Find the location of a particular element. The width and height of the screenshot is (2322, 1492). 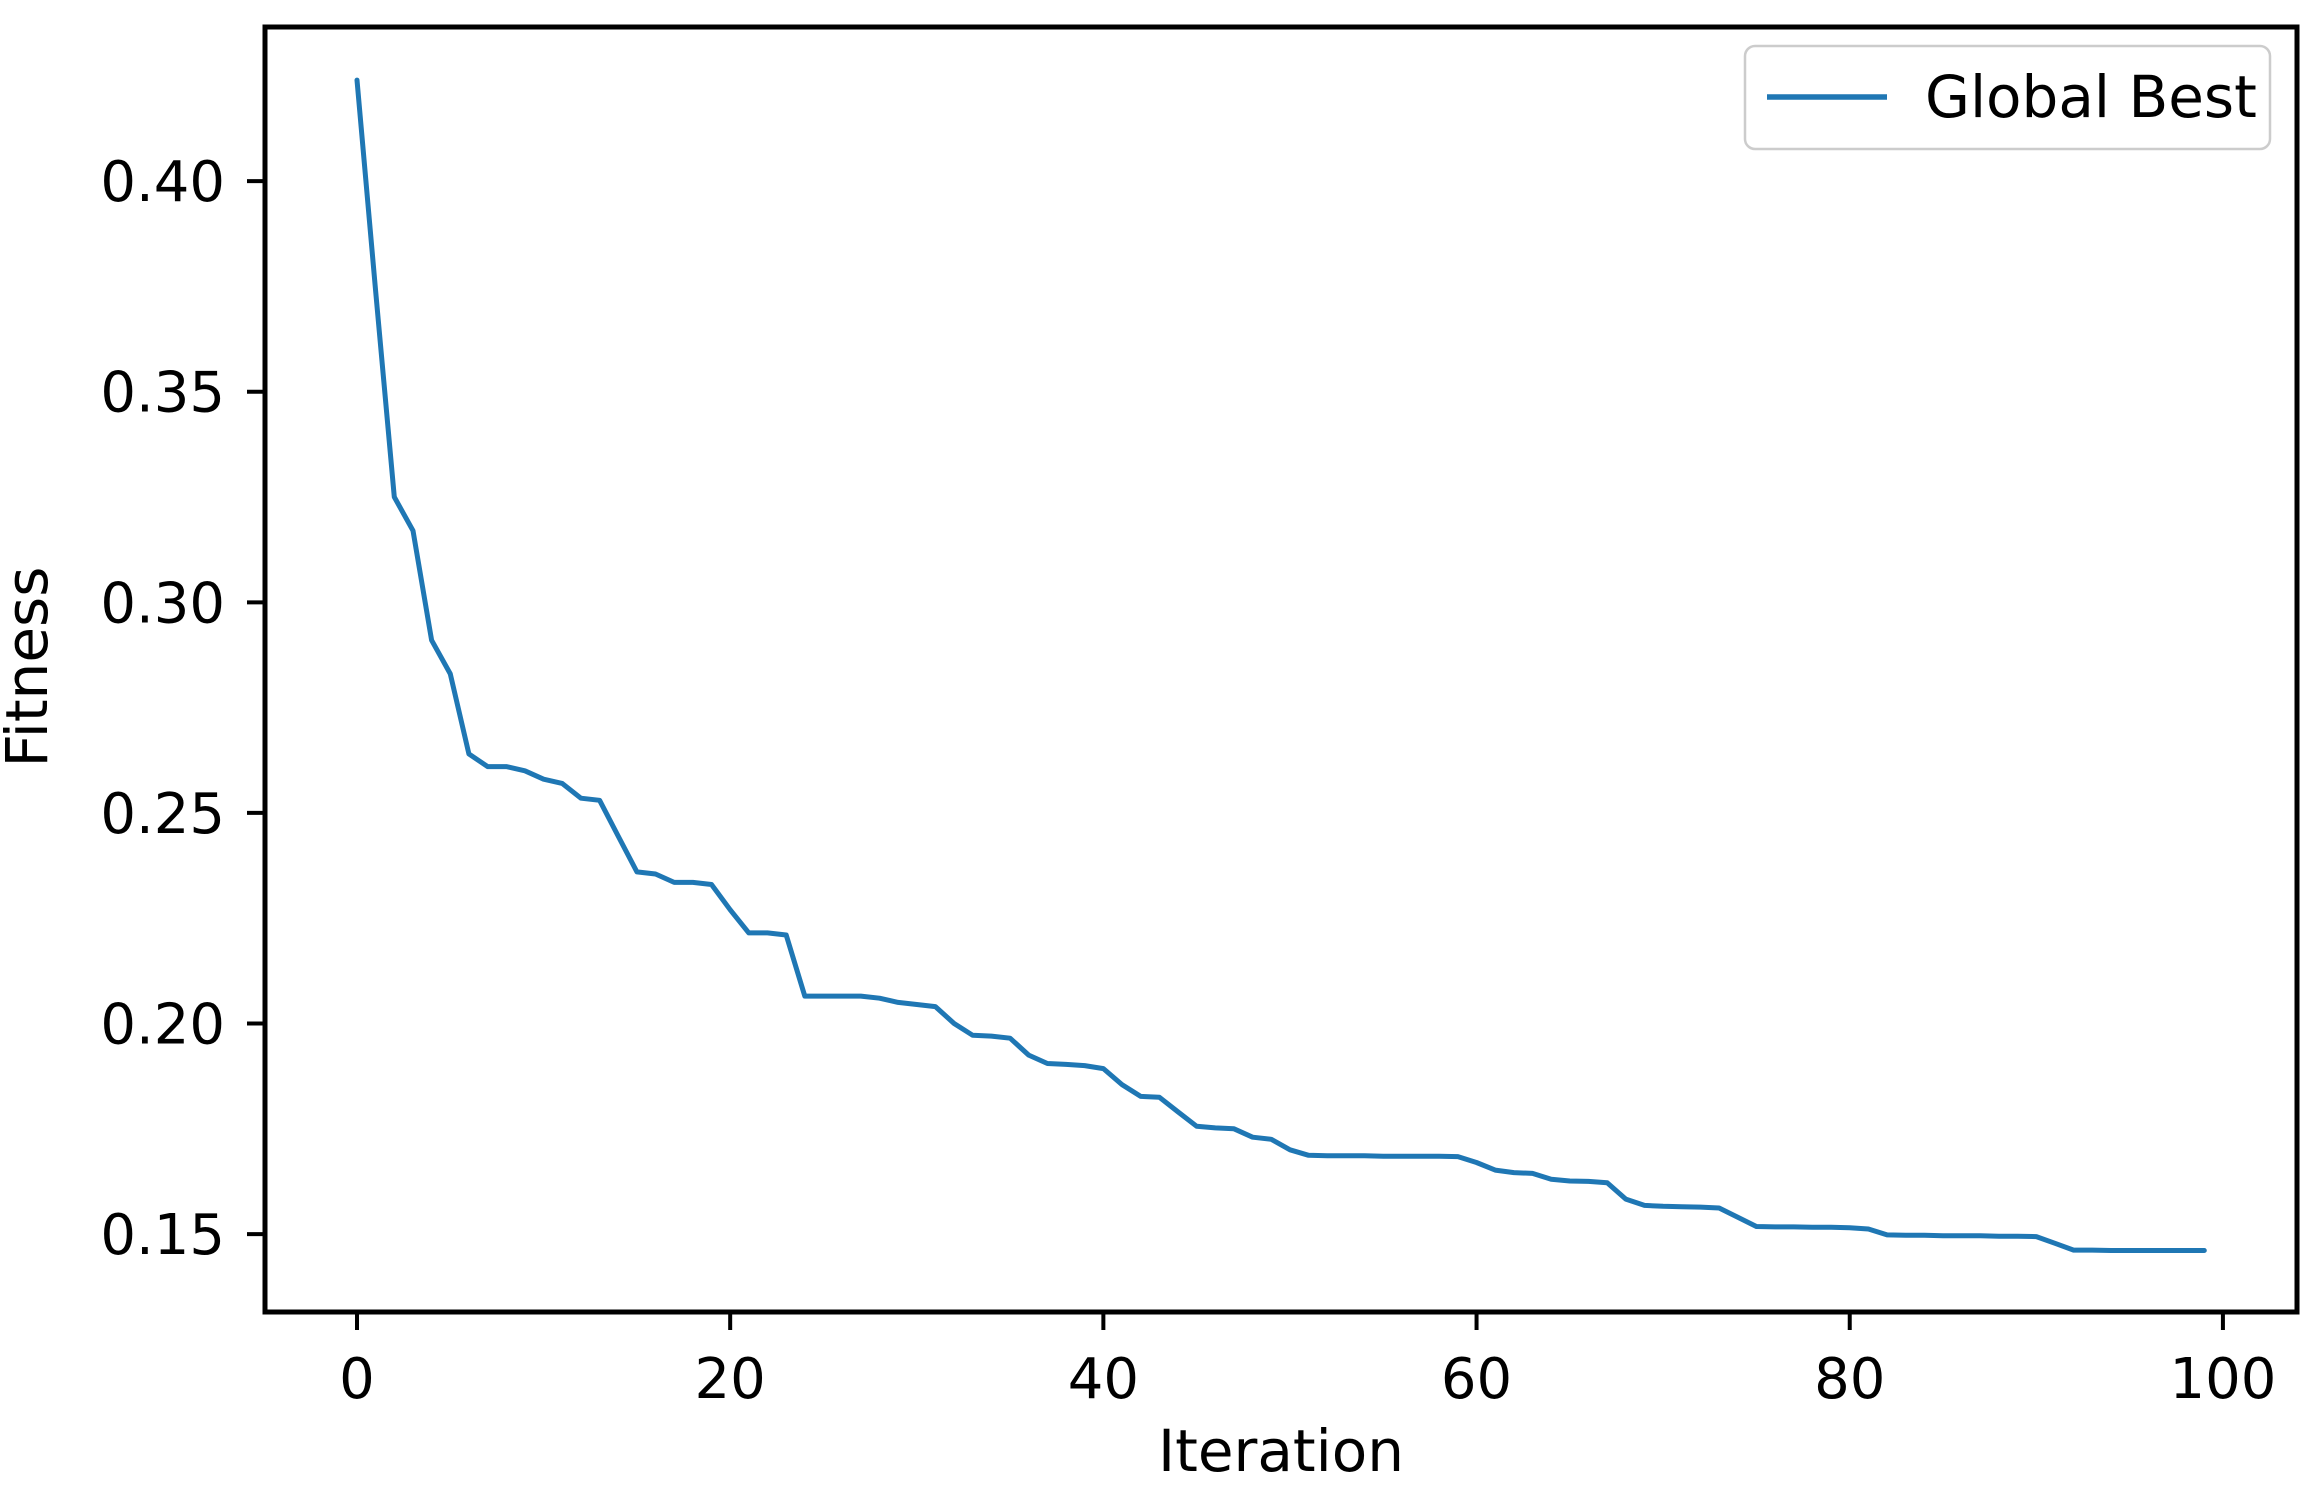

x-axis-ticks: 0 20 40 60 80 100 is located at coordinates (1307, 1362).